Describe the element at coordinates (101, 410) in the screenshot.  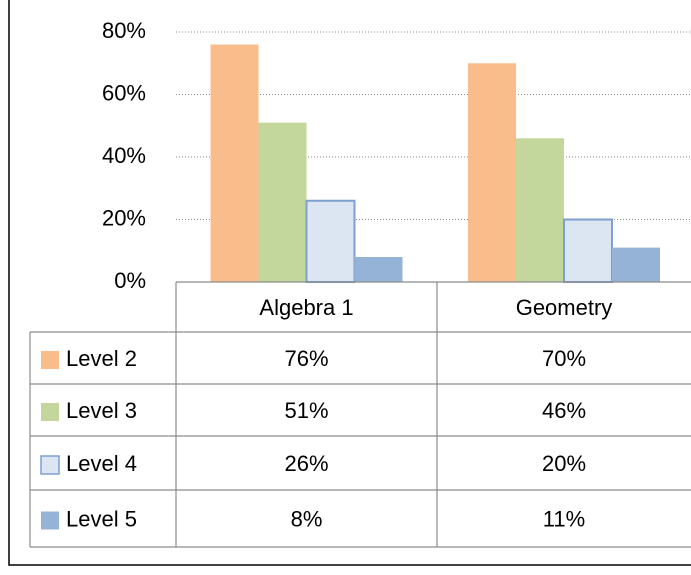
I see `legend-label: Level 3` at that location.